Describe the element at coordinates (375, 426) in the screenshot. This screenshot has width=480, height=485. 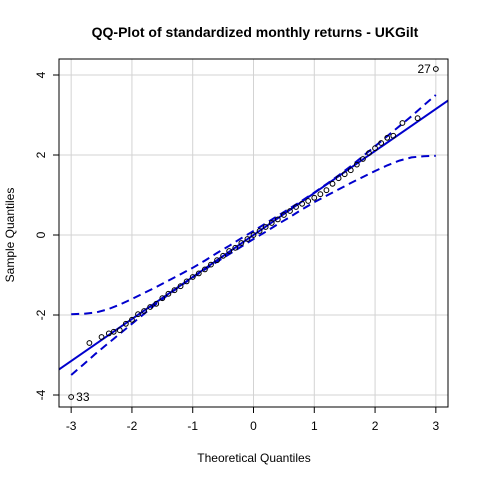
I see `x-tick-label: 2` at that location.